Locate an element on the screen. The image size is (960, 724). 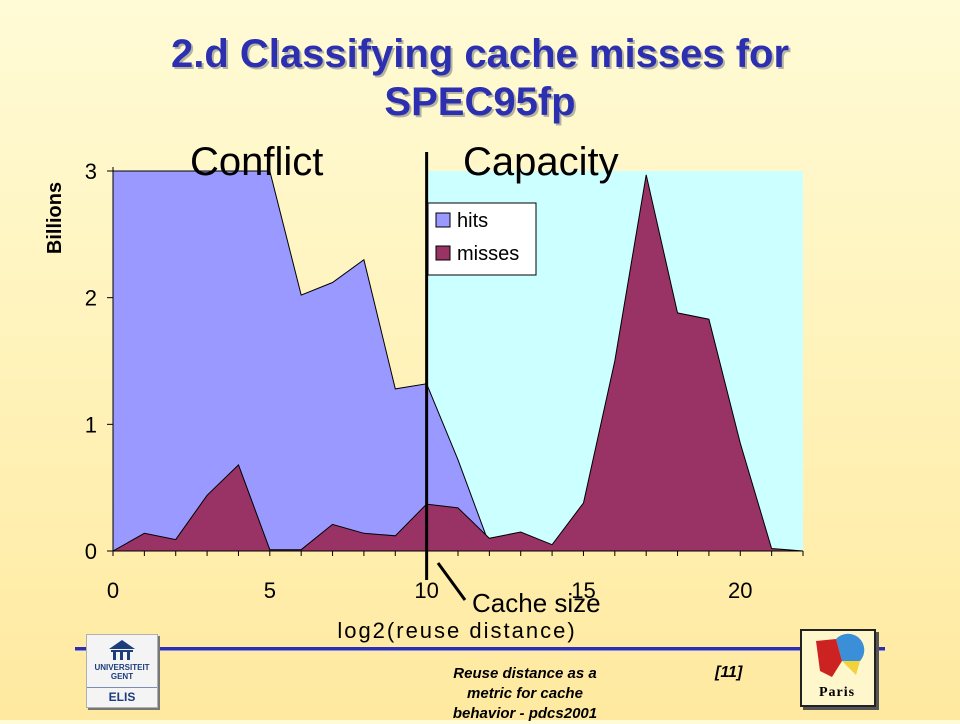
y-tick-label: 2 is located at coordinates (91, 298).